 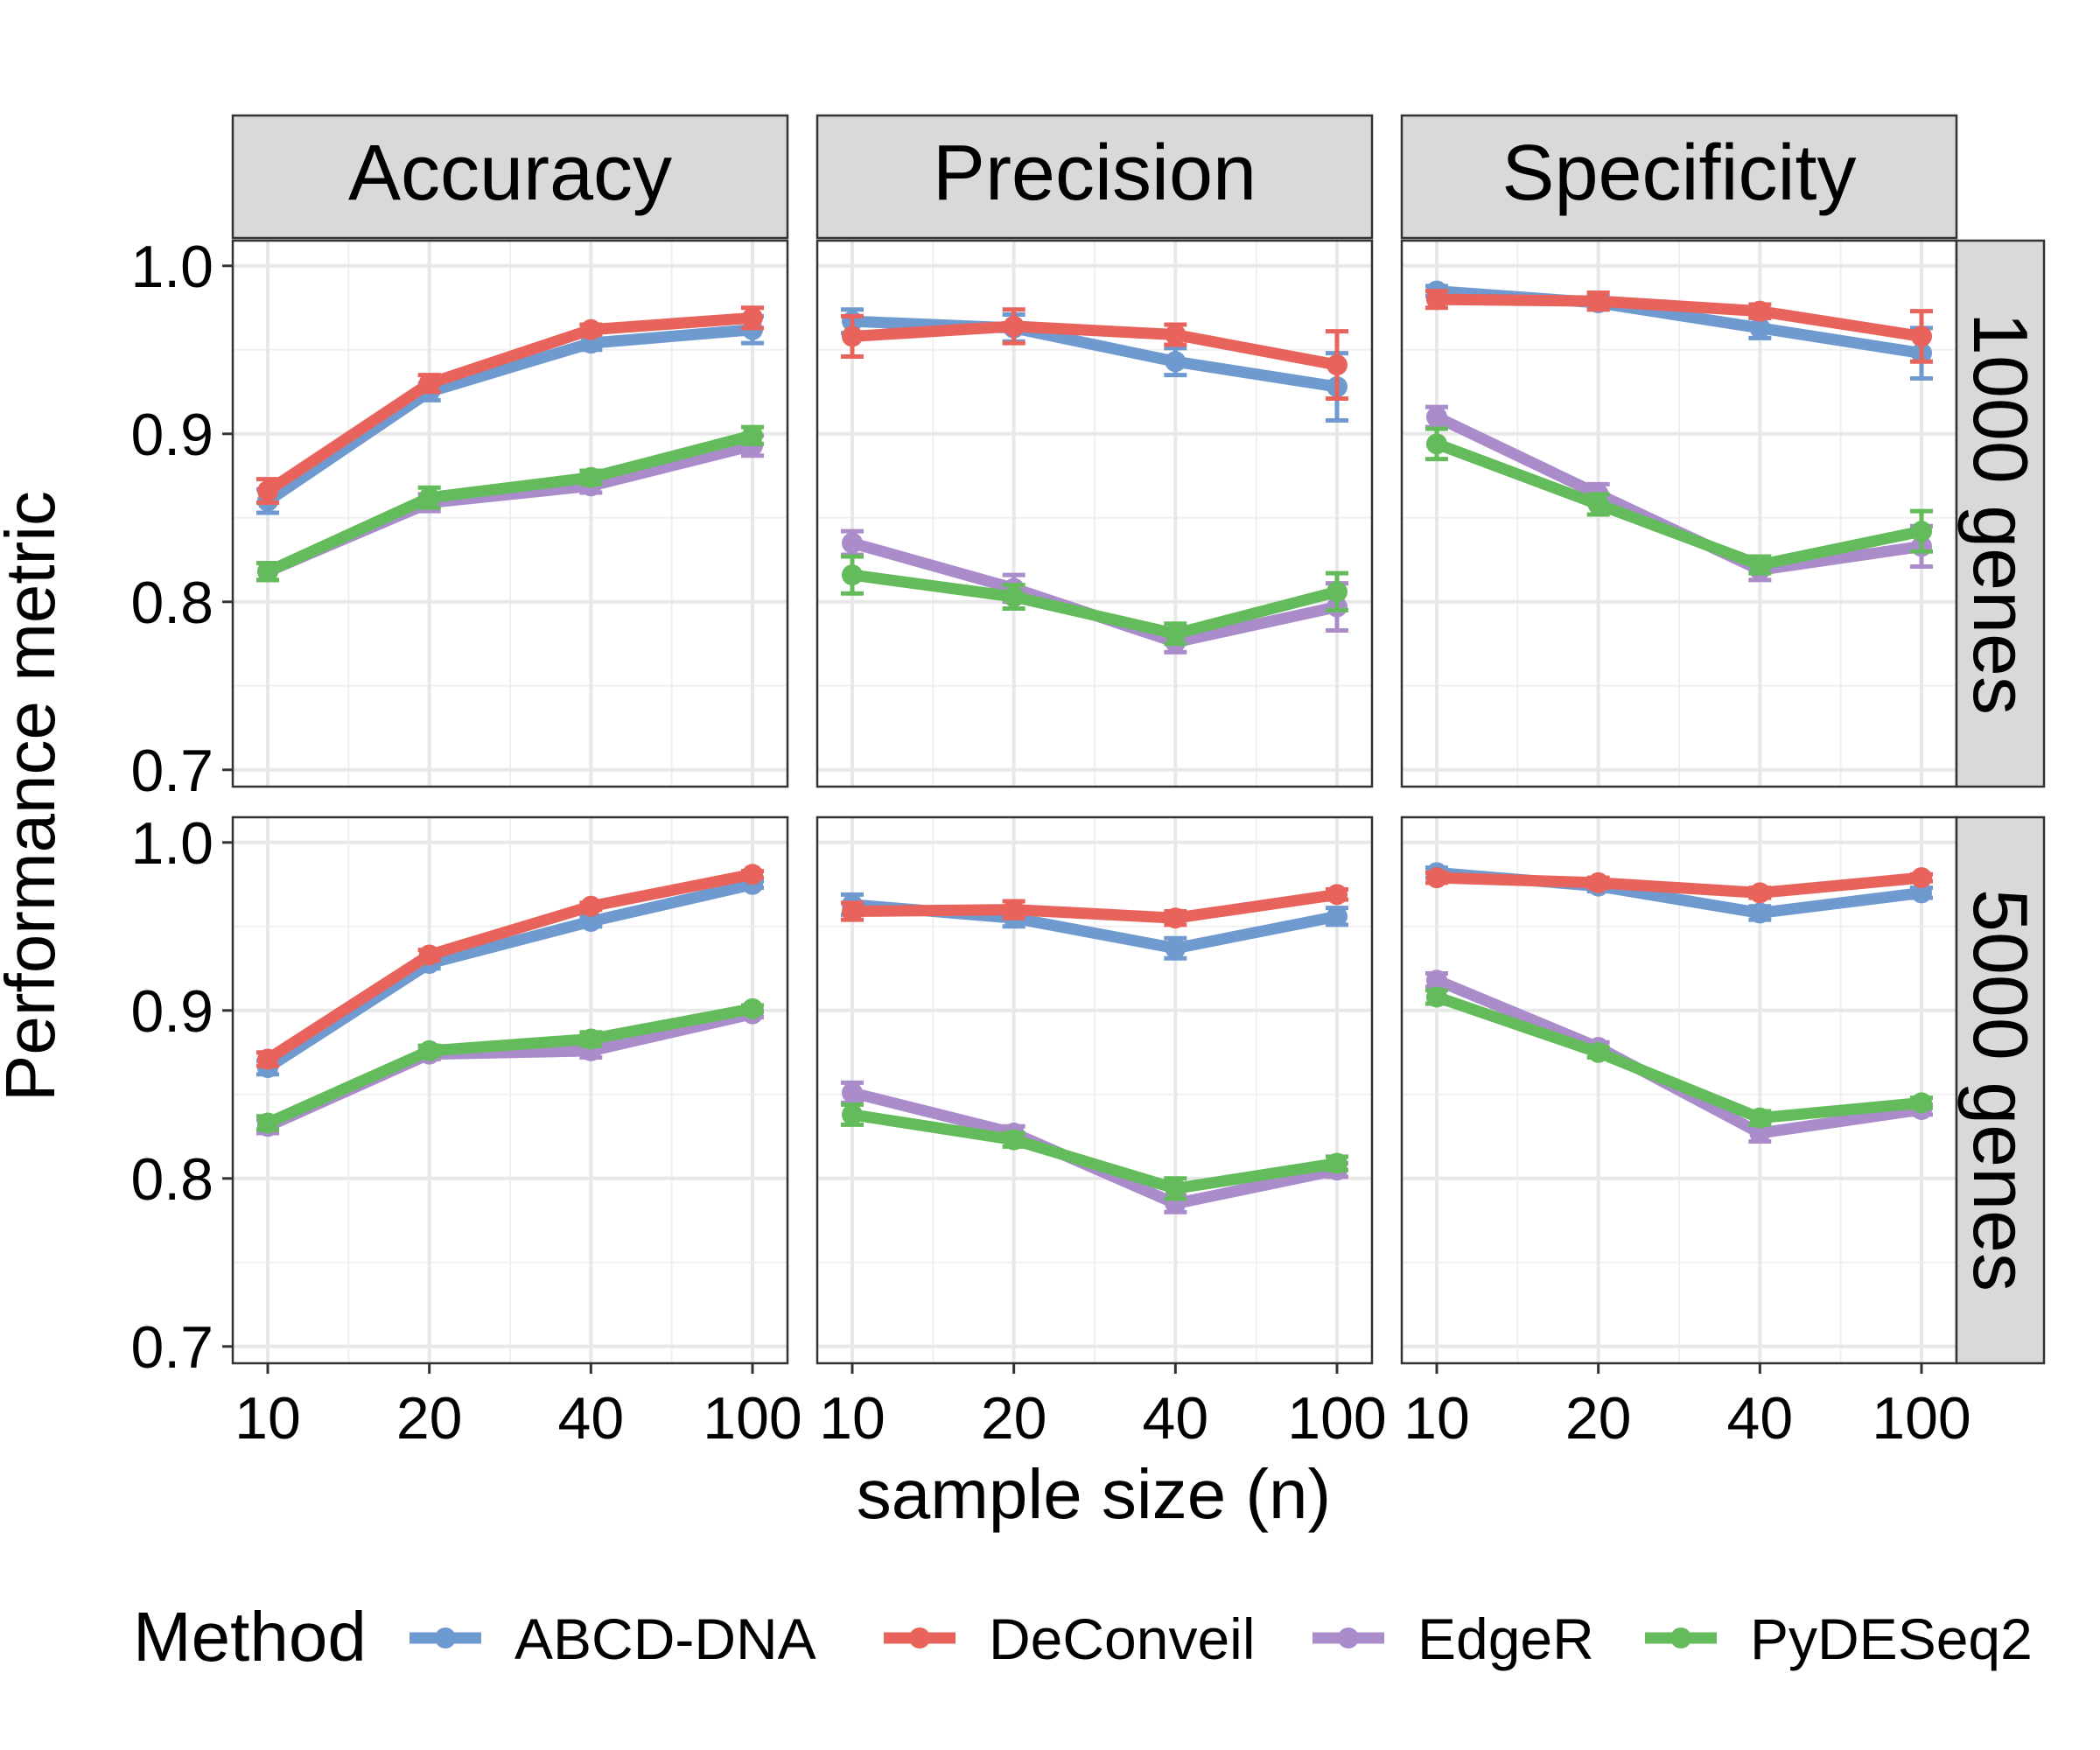 I want to click on legend: Method ABCD-DNA DeConveil EdgeR PyDESeq2, so click(x=1083, y=1637).